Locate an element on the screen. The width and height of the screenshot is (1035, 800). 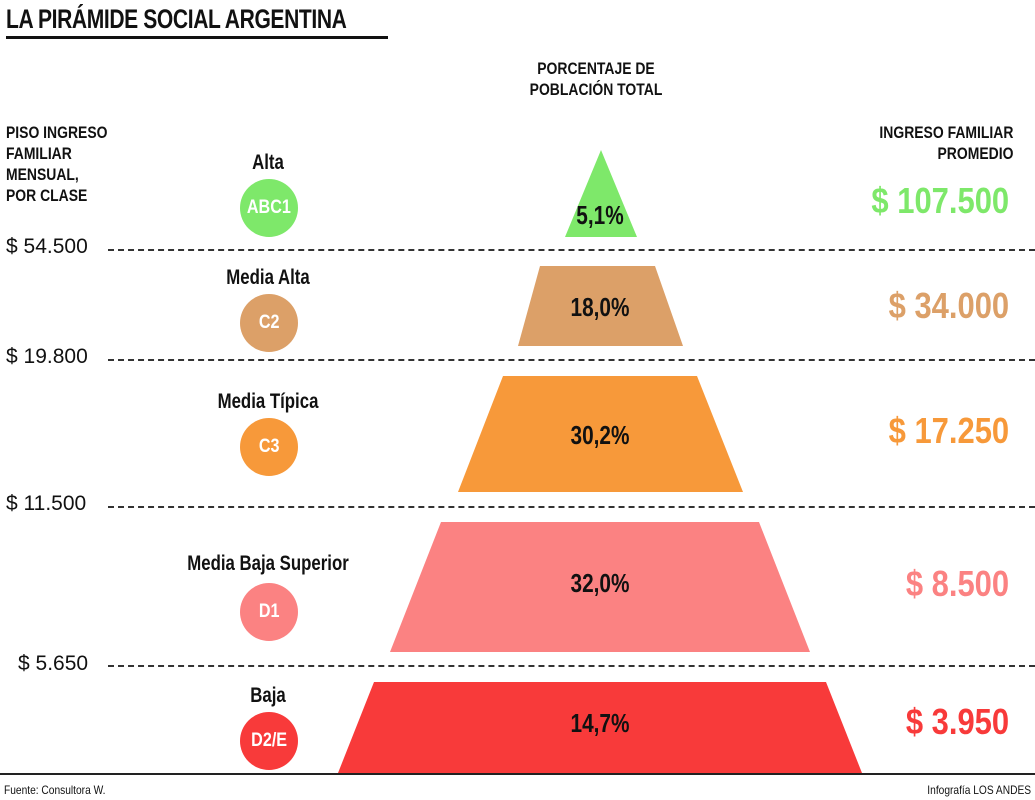
header-line: MENSUAL, is located at coordinates (42, 174).